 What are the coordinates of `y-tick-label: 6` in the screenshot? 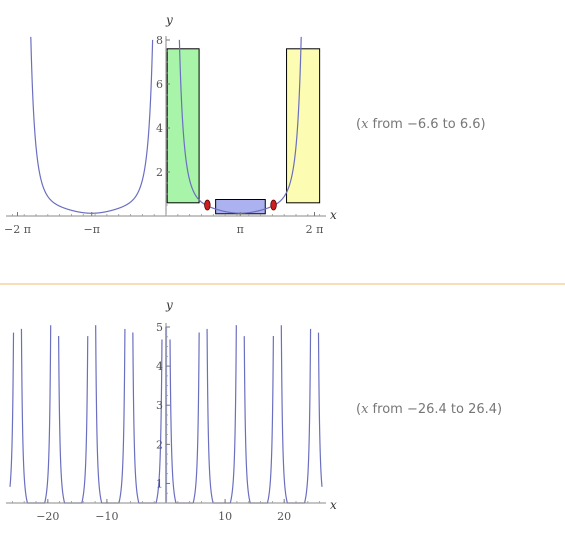 It's located at (159, 84).